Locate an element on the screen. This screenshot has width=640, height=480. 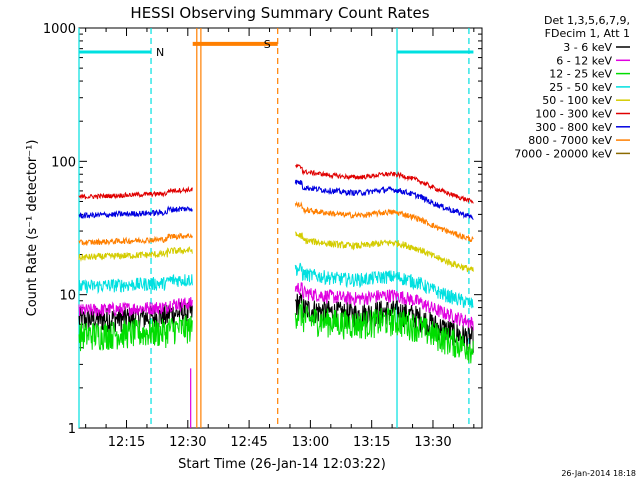
x-tick-label: 13:30 is located at coordinates (432, 442).